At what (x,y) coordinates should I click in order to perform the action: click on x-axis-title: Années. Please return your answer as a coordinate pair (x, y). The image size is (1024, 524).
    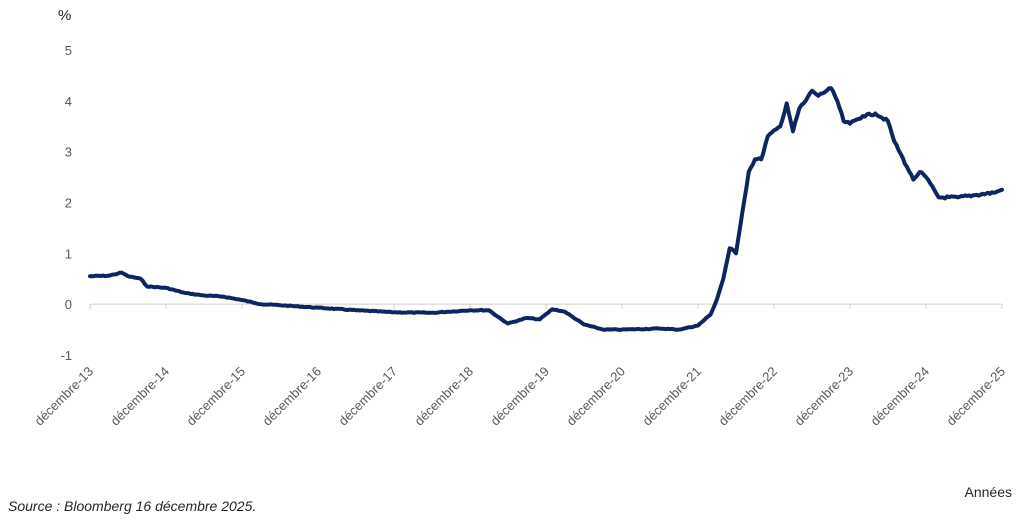
    Looking at the image, I should click on (988, 492).